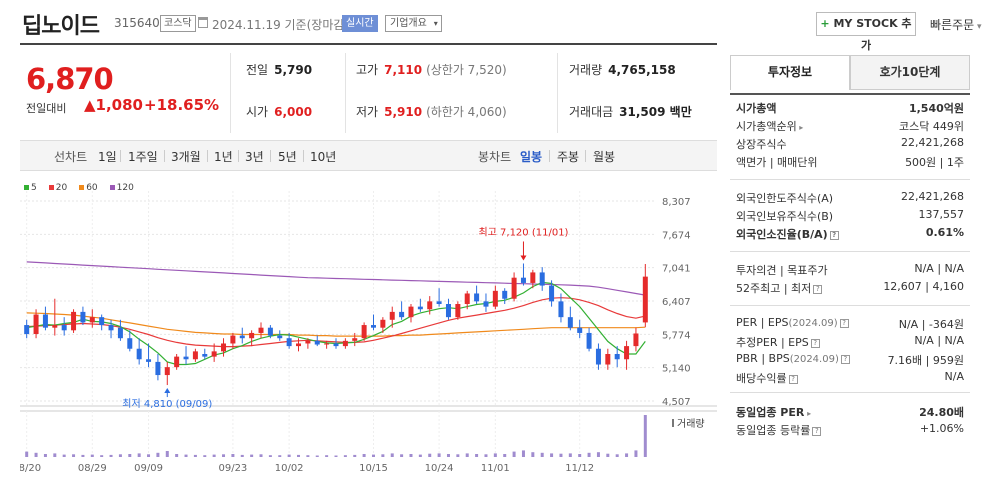 This screenshot has height=487, width=992. What do you see at coordinates (531, 157) in the screenshot?
I see `tab-daily: 일봉` at bounding box center [531, 157].